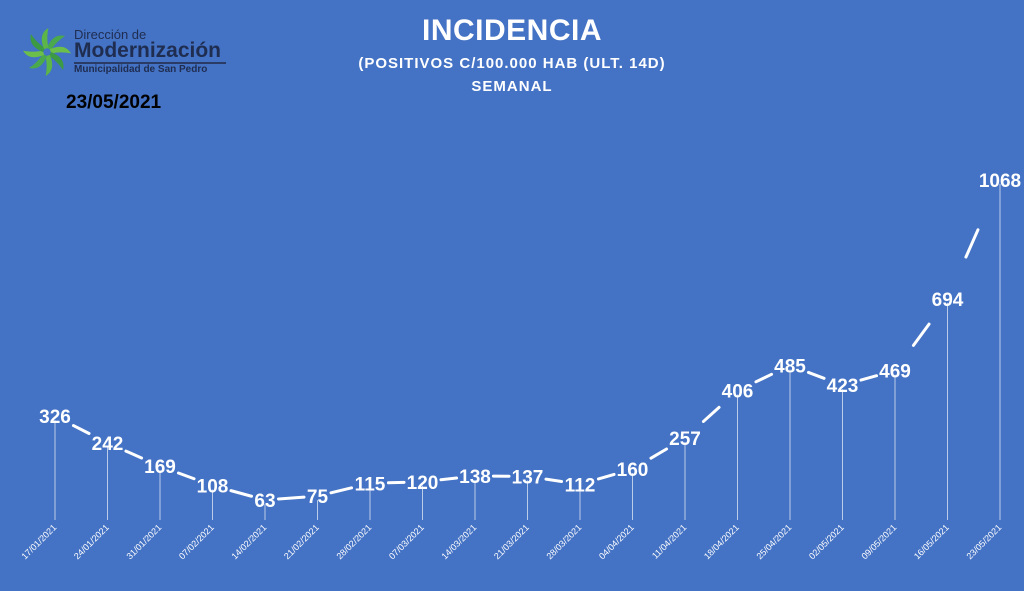  I want to click on data-label-3: 108, so click(213, 487).